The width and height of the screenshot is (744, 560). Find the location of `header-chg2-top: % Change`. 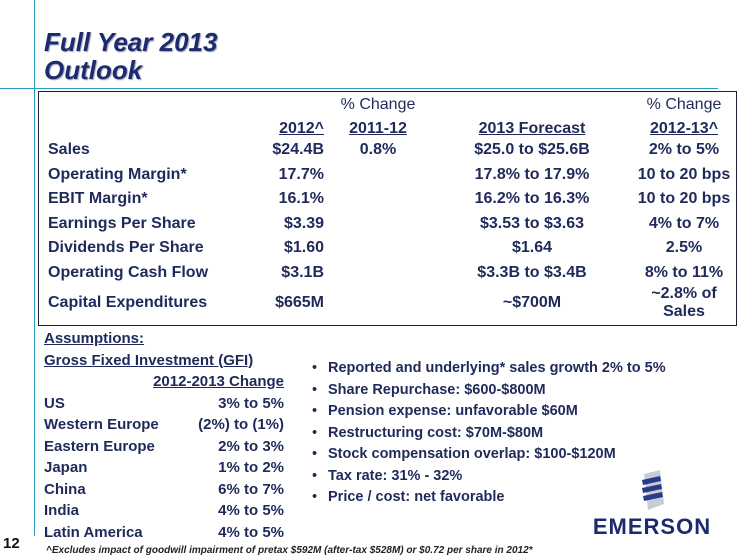

header-chg2-top: % Change is located at coordinates (684, 104).